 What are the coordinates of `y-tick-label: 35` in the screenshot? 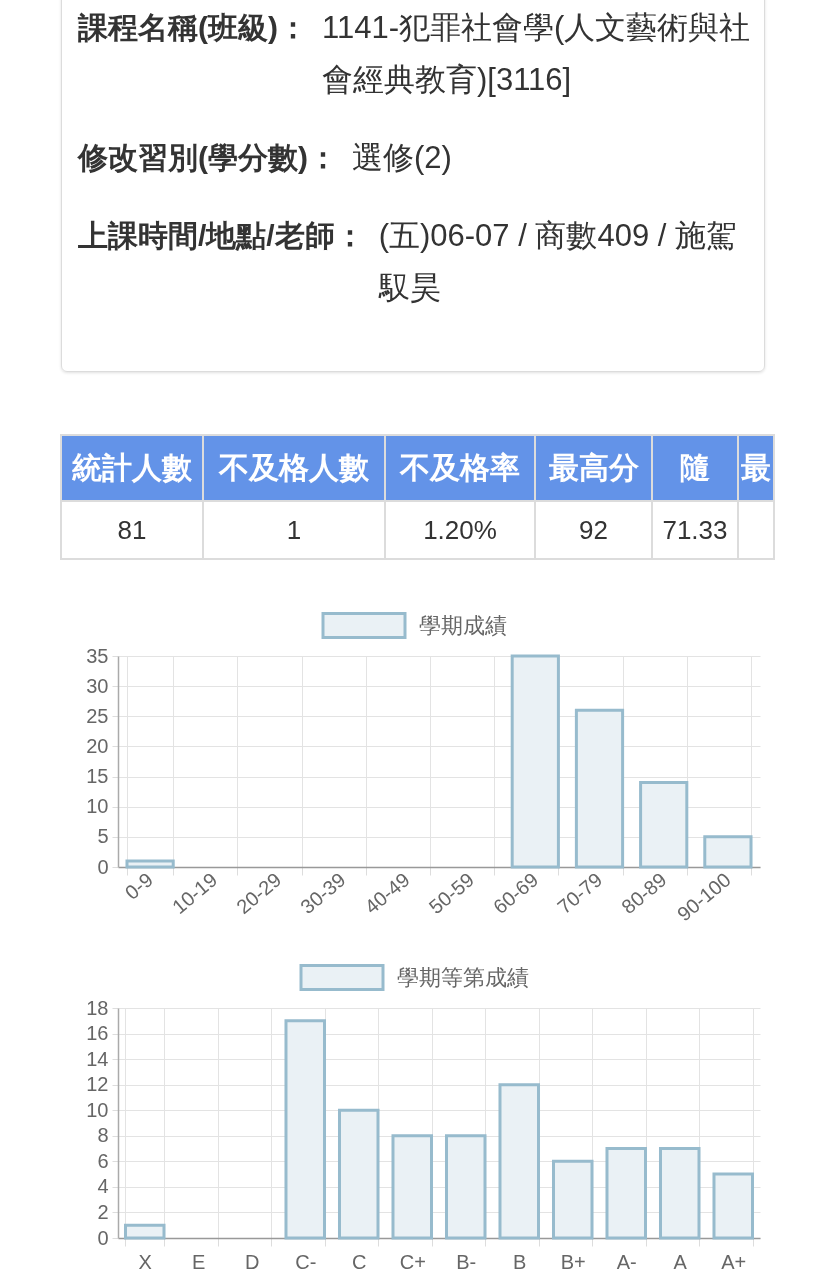 It's located at (97, 655).